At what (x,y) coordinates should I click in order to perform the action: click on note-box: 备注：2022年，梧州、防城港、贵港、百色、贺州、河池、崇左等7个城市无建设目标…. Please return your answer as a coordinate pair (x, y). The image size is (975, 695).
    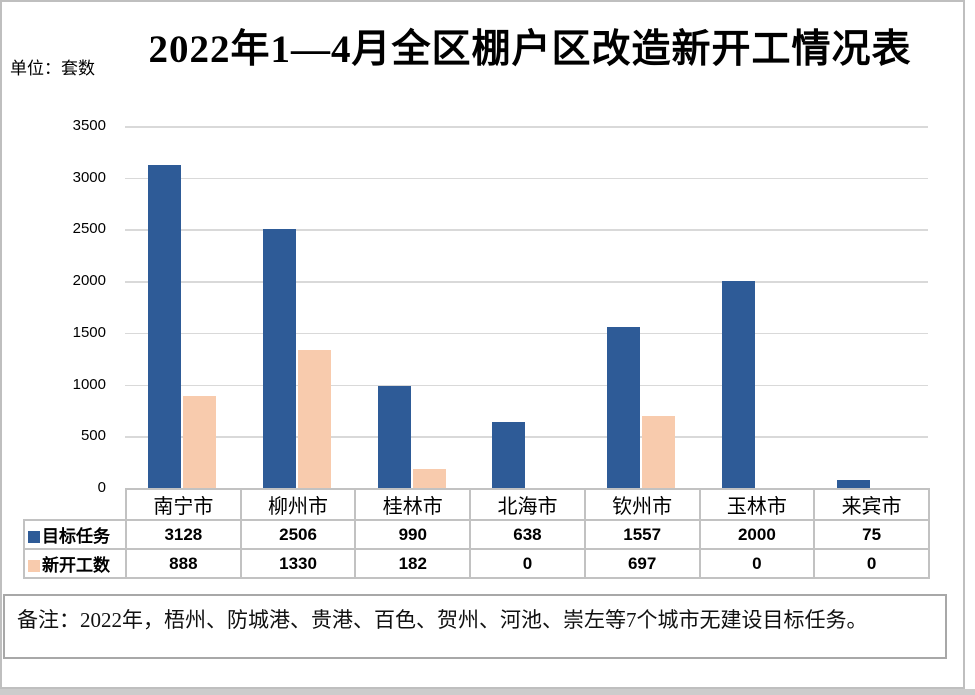
    Looking at the image, I should click on (475, 626).